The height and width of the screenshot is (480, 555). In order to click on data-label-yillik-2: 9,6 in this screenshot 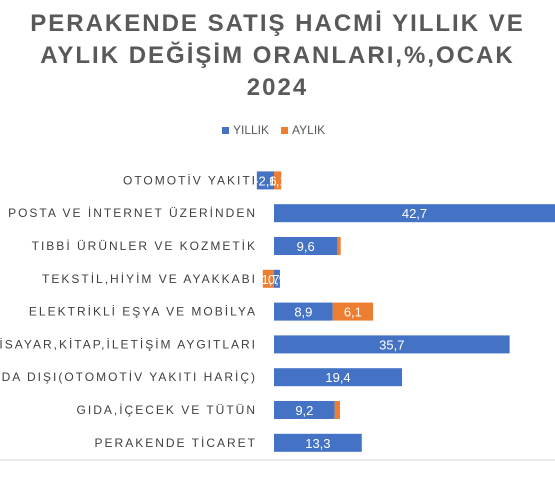, I will do `click(306, 246)`.